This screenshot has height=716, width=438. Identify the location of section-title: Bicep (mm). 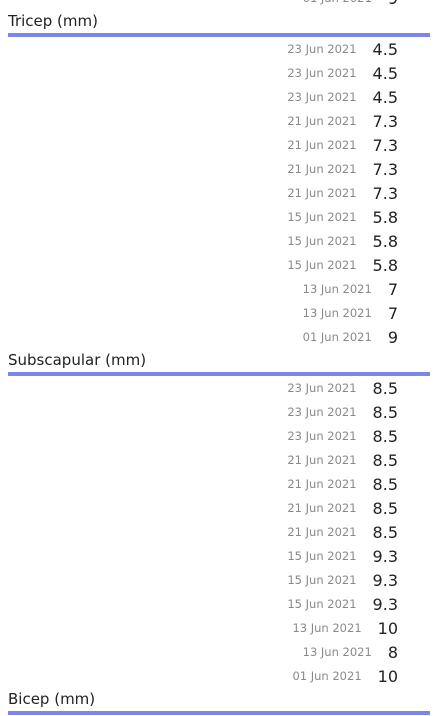
(219, 701).